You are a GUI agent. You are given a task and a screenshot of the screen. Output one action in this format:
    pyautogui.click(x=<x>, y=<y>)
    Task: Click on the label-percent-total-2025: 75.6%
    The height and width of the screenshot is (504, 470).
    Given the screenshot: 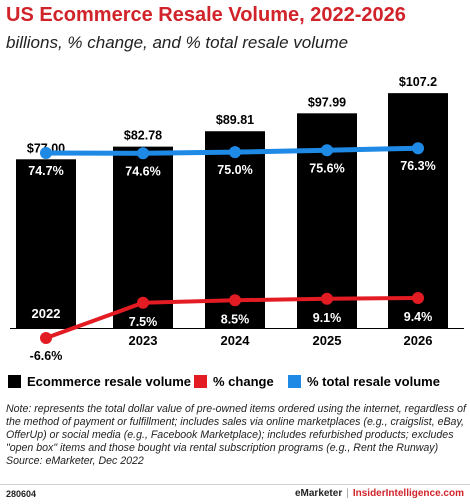 What is the action you would take?
    pyautogui.click(x=326, y=168)
    